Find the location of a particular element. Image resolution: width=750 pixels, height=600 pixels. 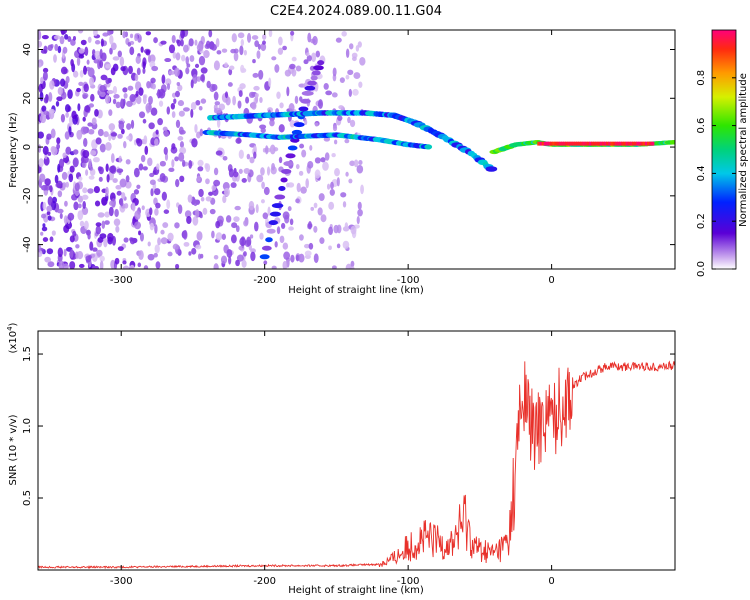

snr-multiplier: (x104) is located at coordinates (12, 337).